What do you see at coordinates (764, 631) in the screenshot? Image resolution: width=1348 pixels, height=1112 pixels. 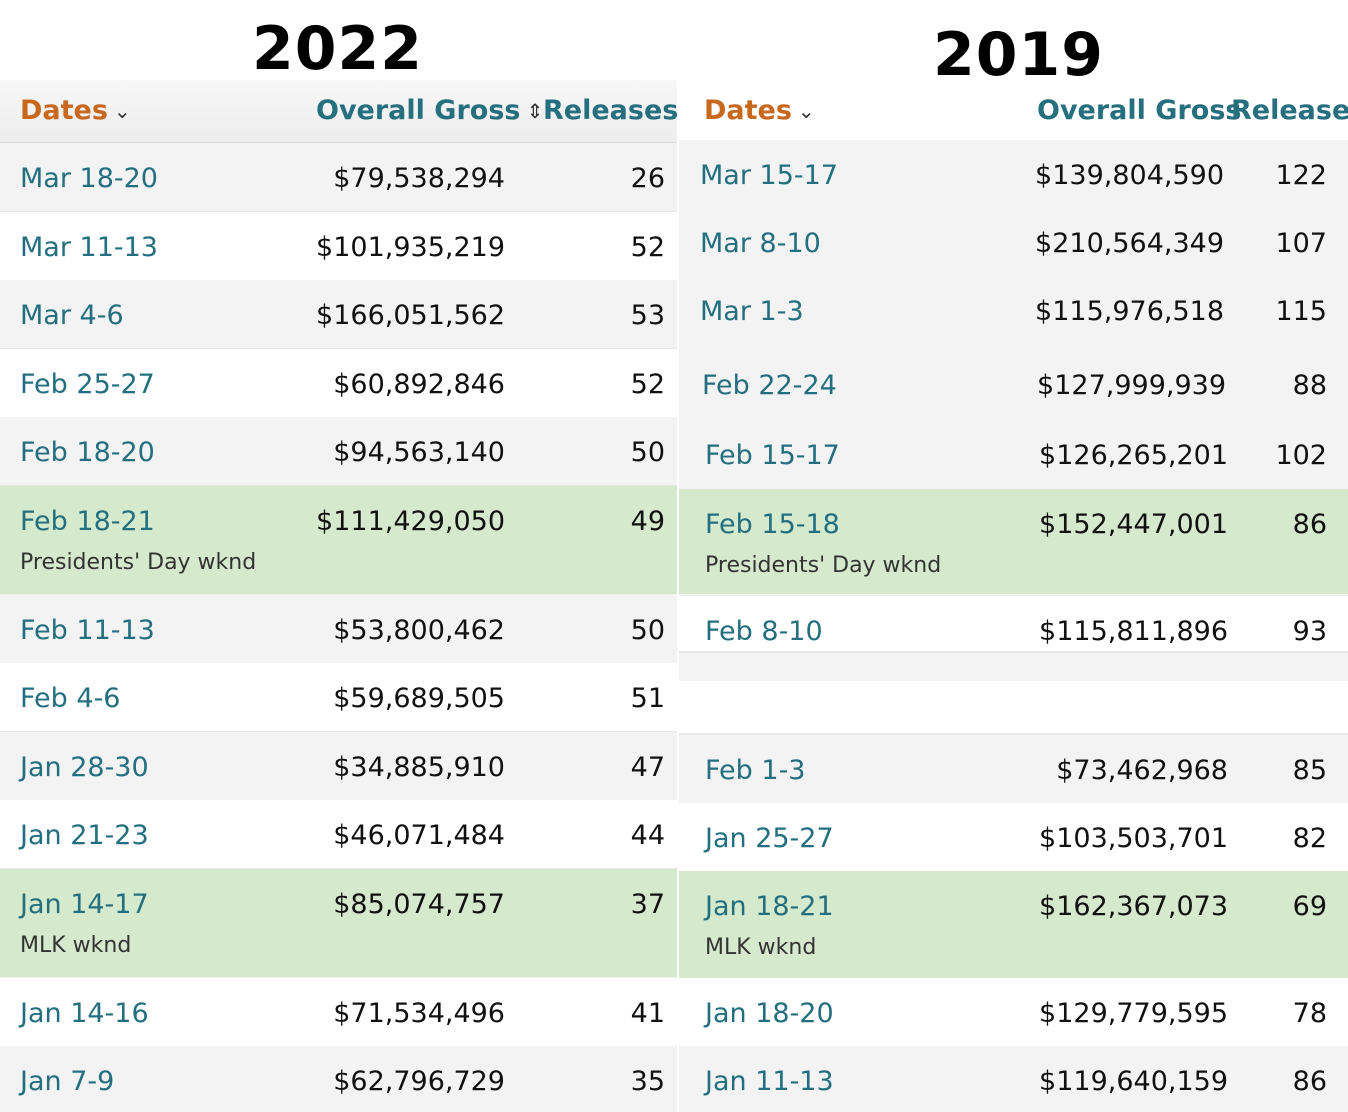 I see `date-link: Feb 8-10` at bounding box center [764, 631].